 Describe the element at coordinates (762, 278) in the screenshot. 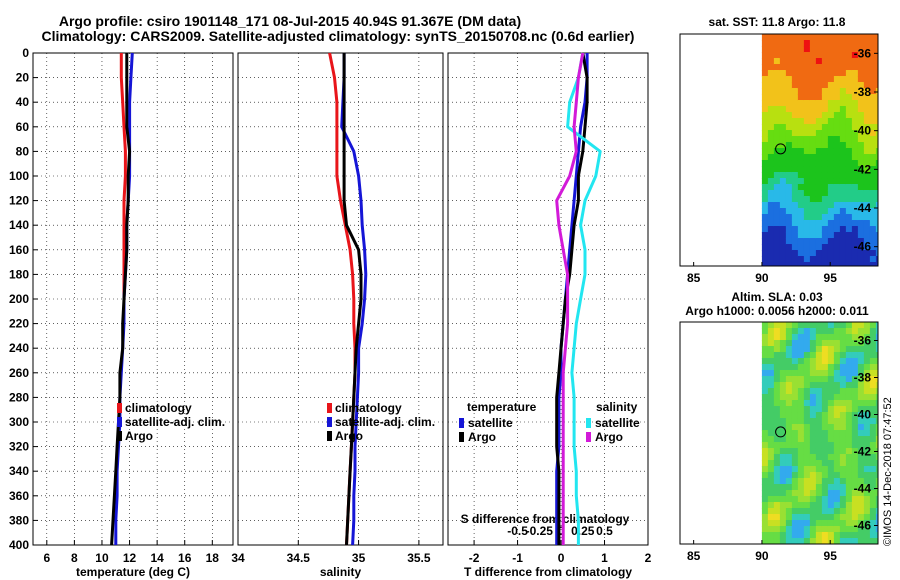

I see `x-tick-label: 90` at that location.